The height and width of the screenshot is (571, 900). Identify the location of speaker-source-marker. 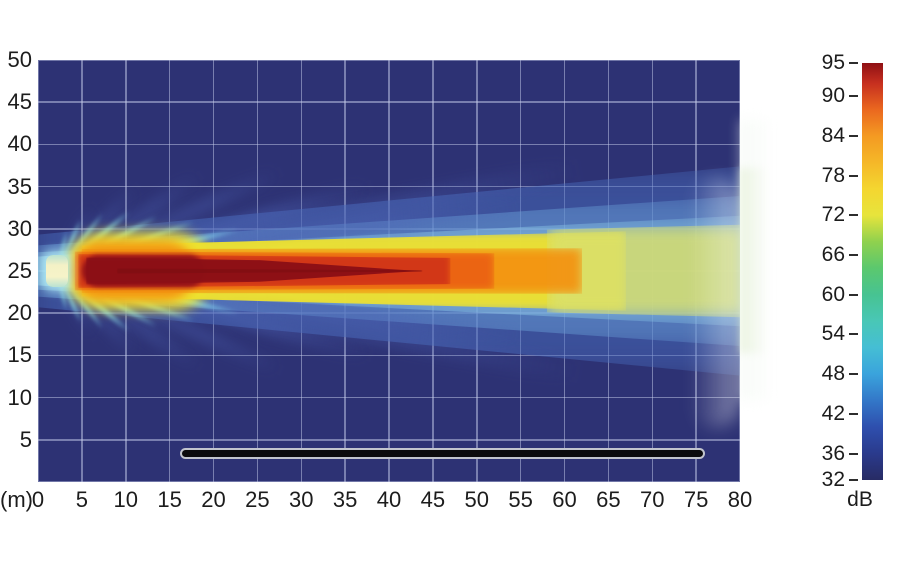
(56, 271).